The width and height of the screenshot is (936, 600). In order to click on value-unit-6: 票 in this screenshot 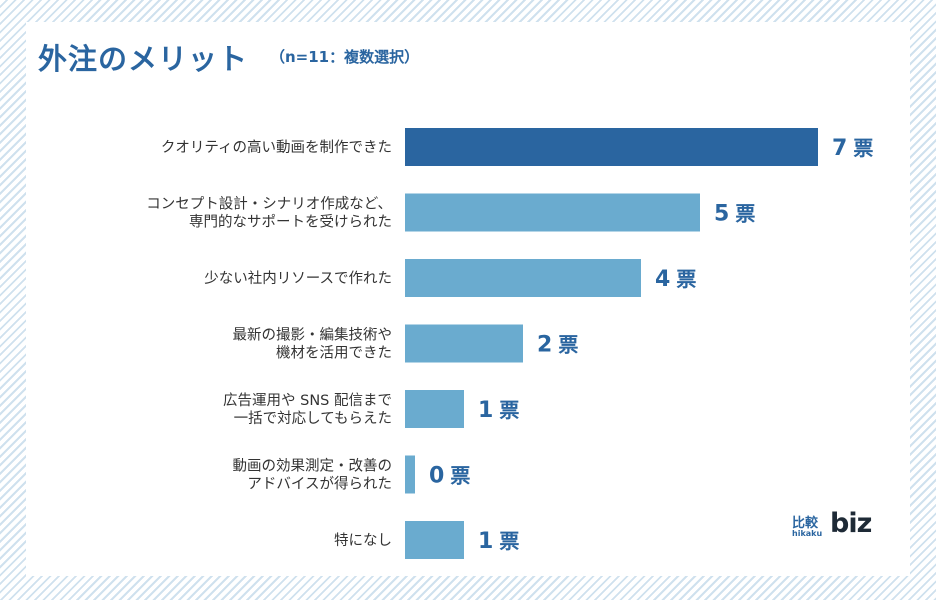, I will do `click(509, 541)`.